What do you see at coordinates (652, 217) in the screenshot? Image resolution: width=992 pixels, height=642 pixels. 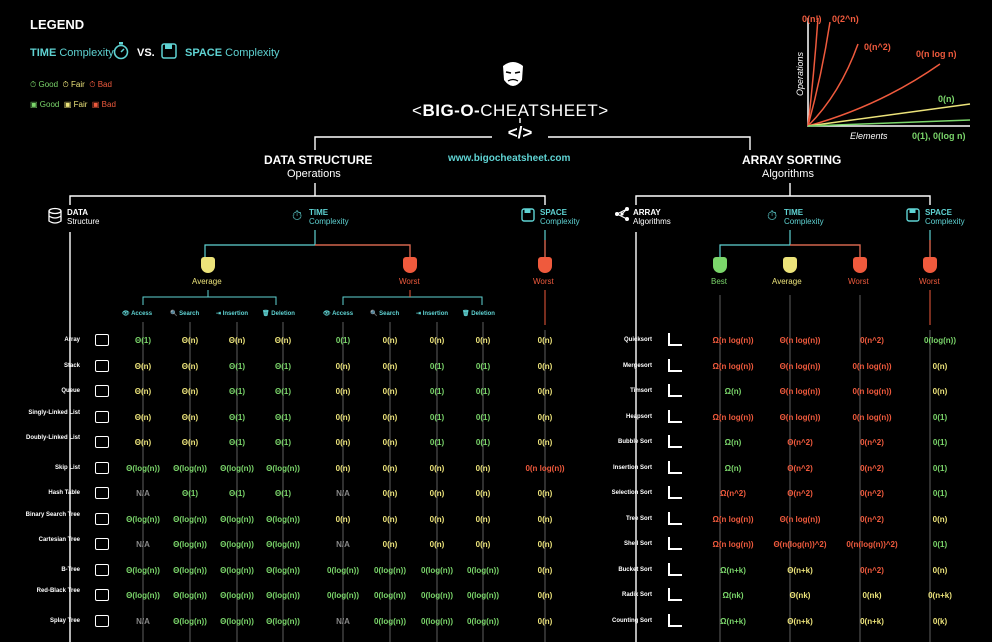 I see `col-array-algorithms: ARRAY Algorithms` at bounding box center [652, 217].